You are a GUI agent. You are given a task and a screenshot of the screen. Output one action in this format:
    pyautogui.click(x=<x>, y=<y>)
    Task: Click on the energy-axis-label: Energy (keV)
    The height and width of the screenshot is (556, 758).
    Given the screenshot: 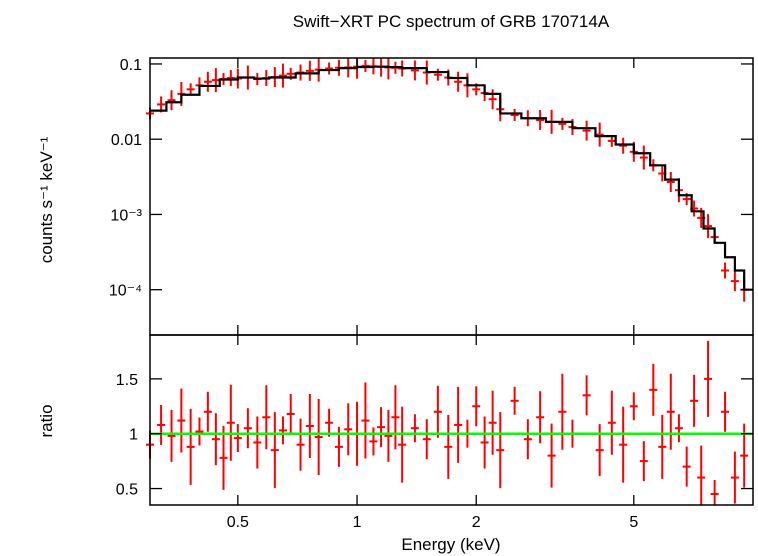 What is the action you would take?
    pyautogui.click(x=450, y=544)
    